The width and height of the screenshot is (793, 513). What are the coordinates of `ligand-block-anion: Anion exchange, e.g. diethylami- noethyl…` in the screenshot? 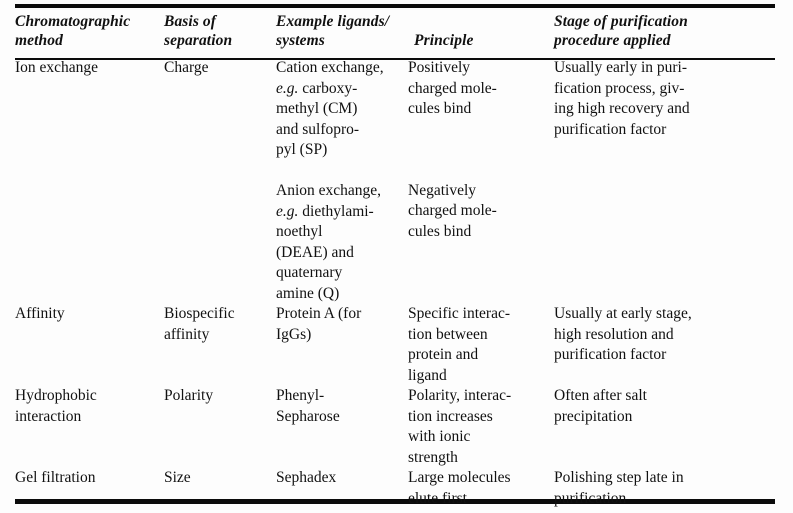 It's located at (340, 242).